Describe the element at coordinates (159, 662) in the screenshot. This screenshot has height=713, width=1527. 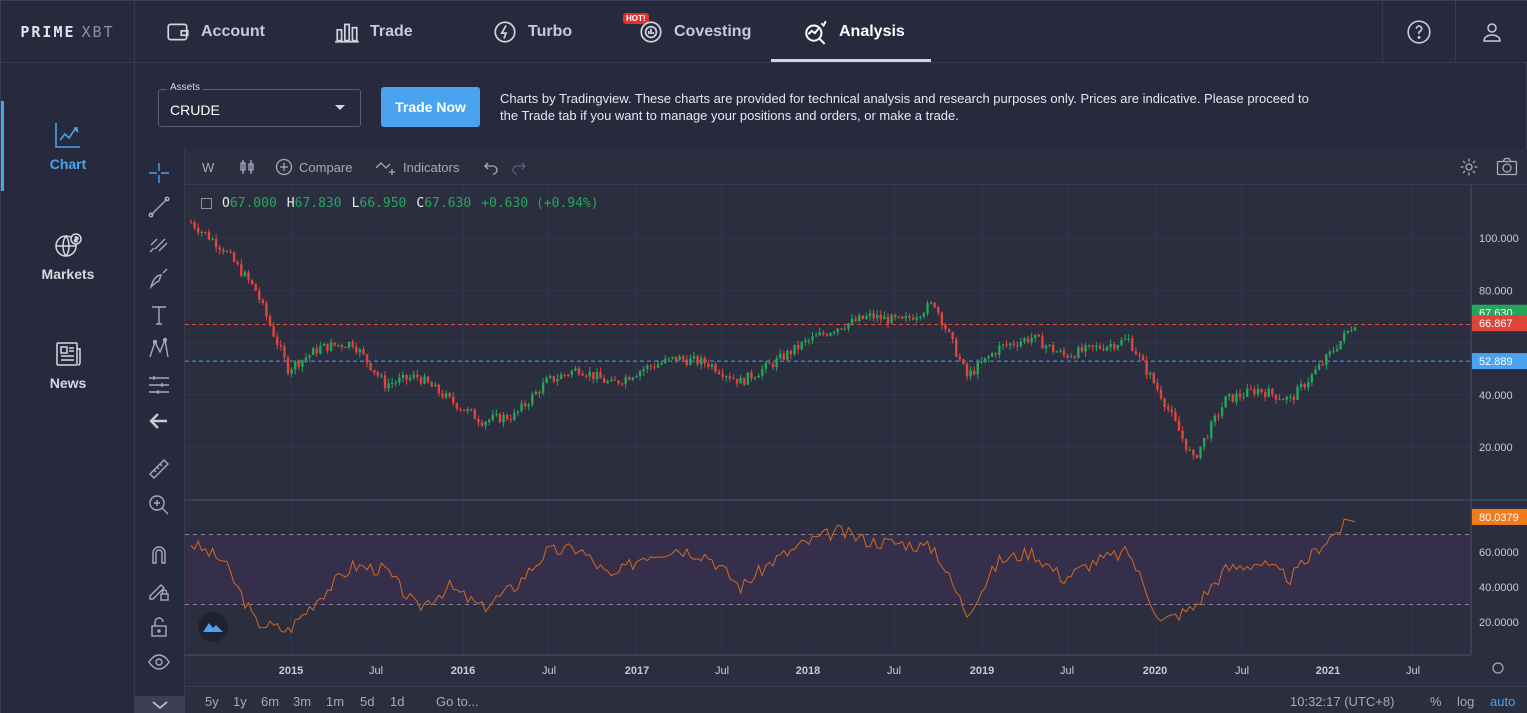
I see `visibility-tool` at that location.